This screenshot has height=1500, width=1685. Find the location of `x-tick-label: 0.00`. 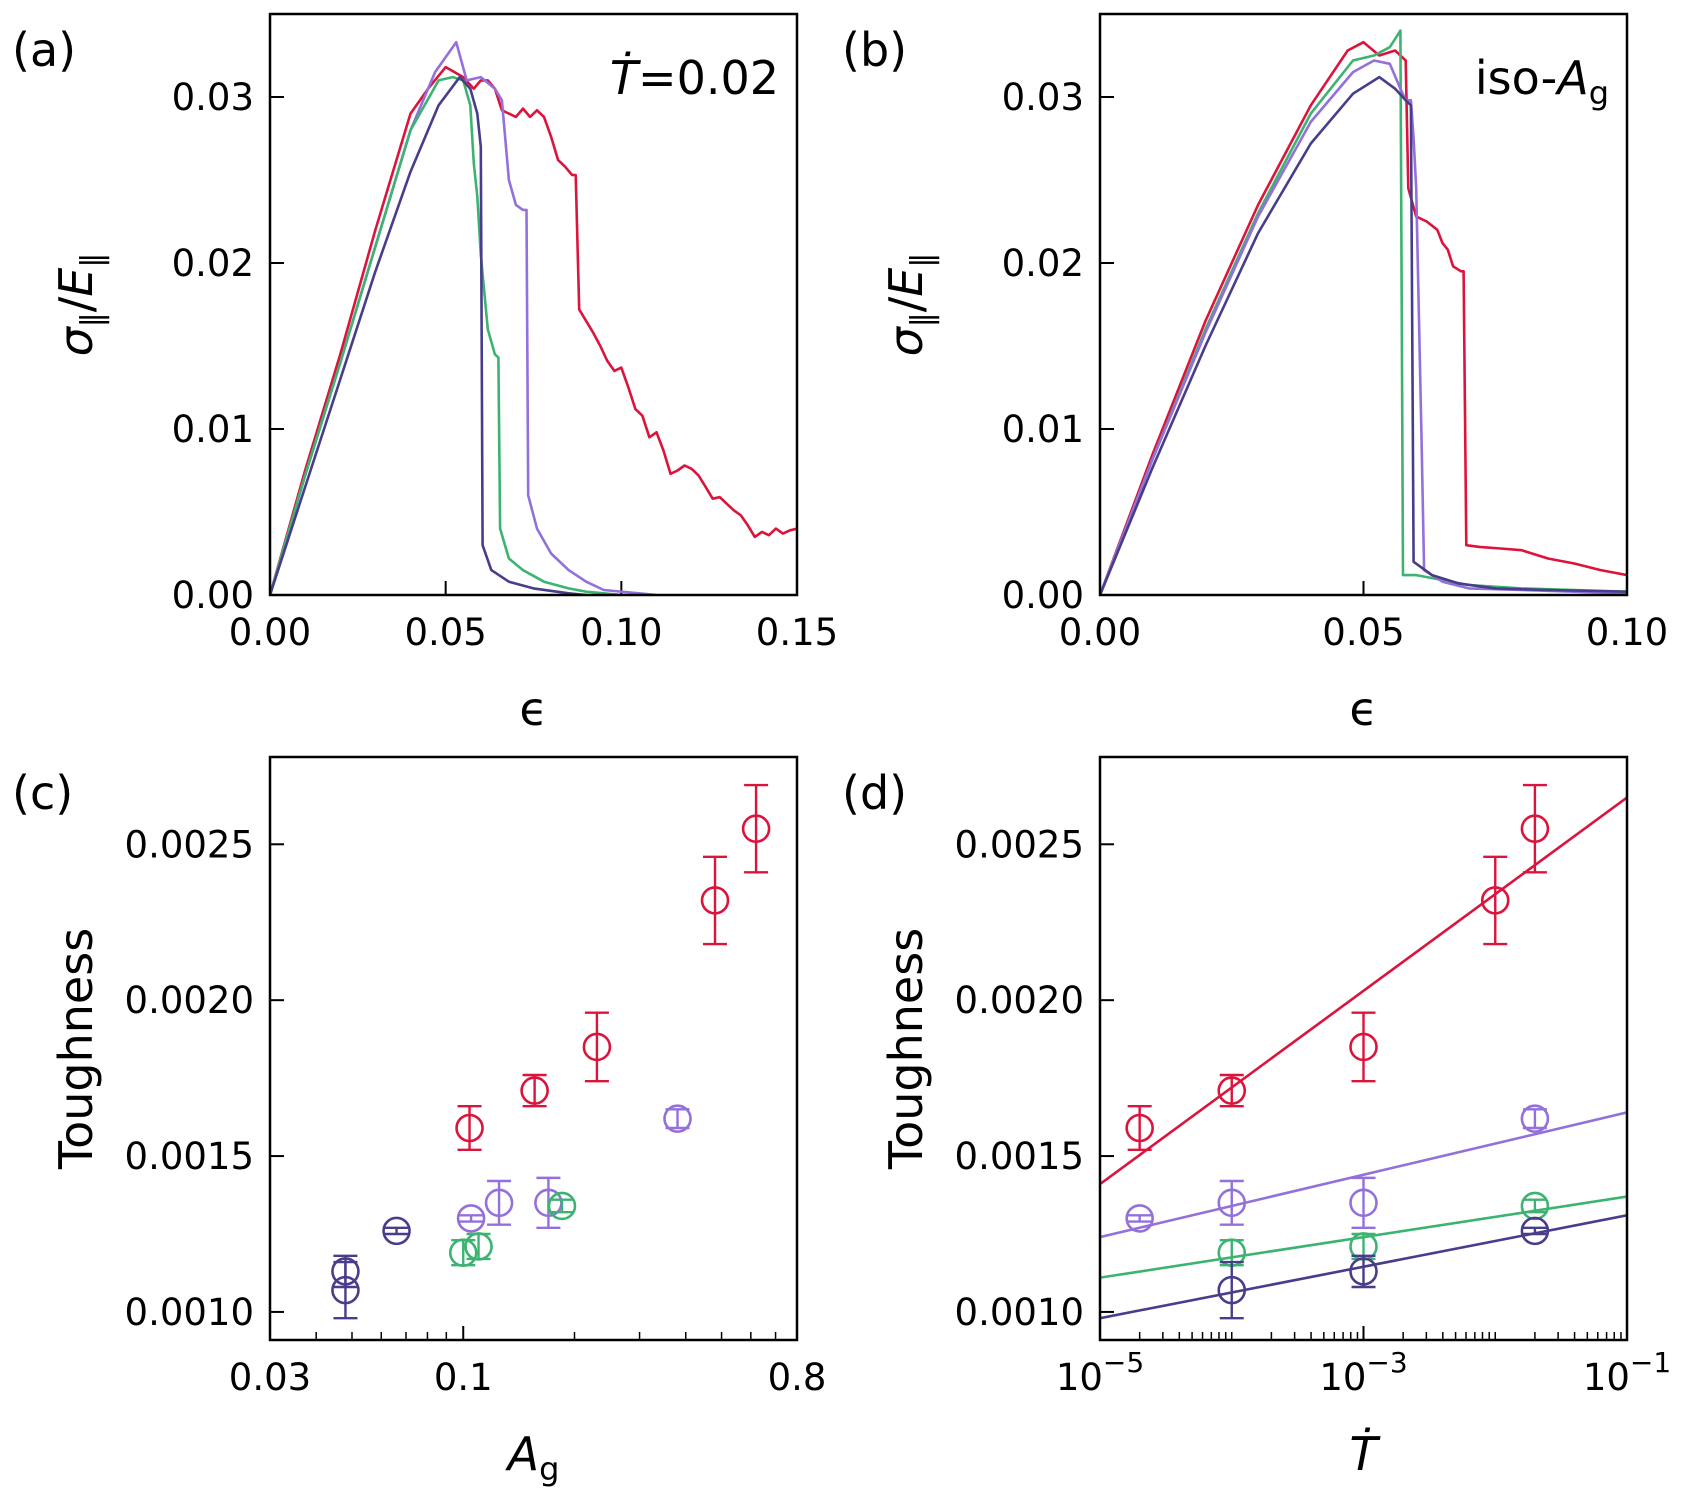

x-tick-label: 0.00 is located at coordinates (270, 632).